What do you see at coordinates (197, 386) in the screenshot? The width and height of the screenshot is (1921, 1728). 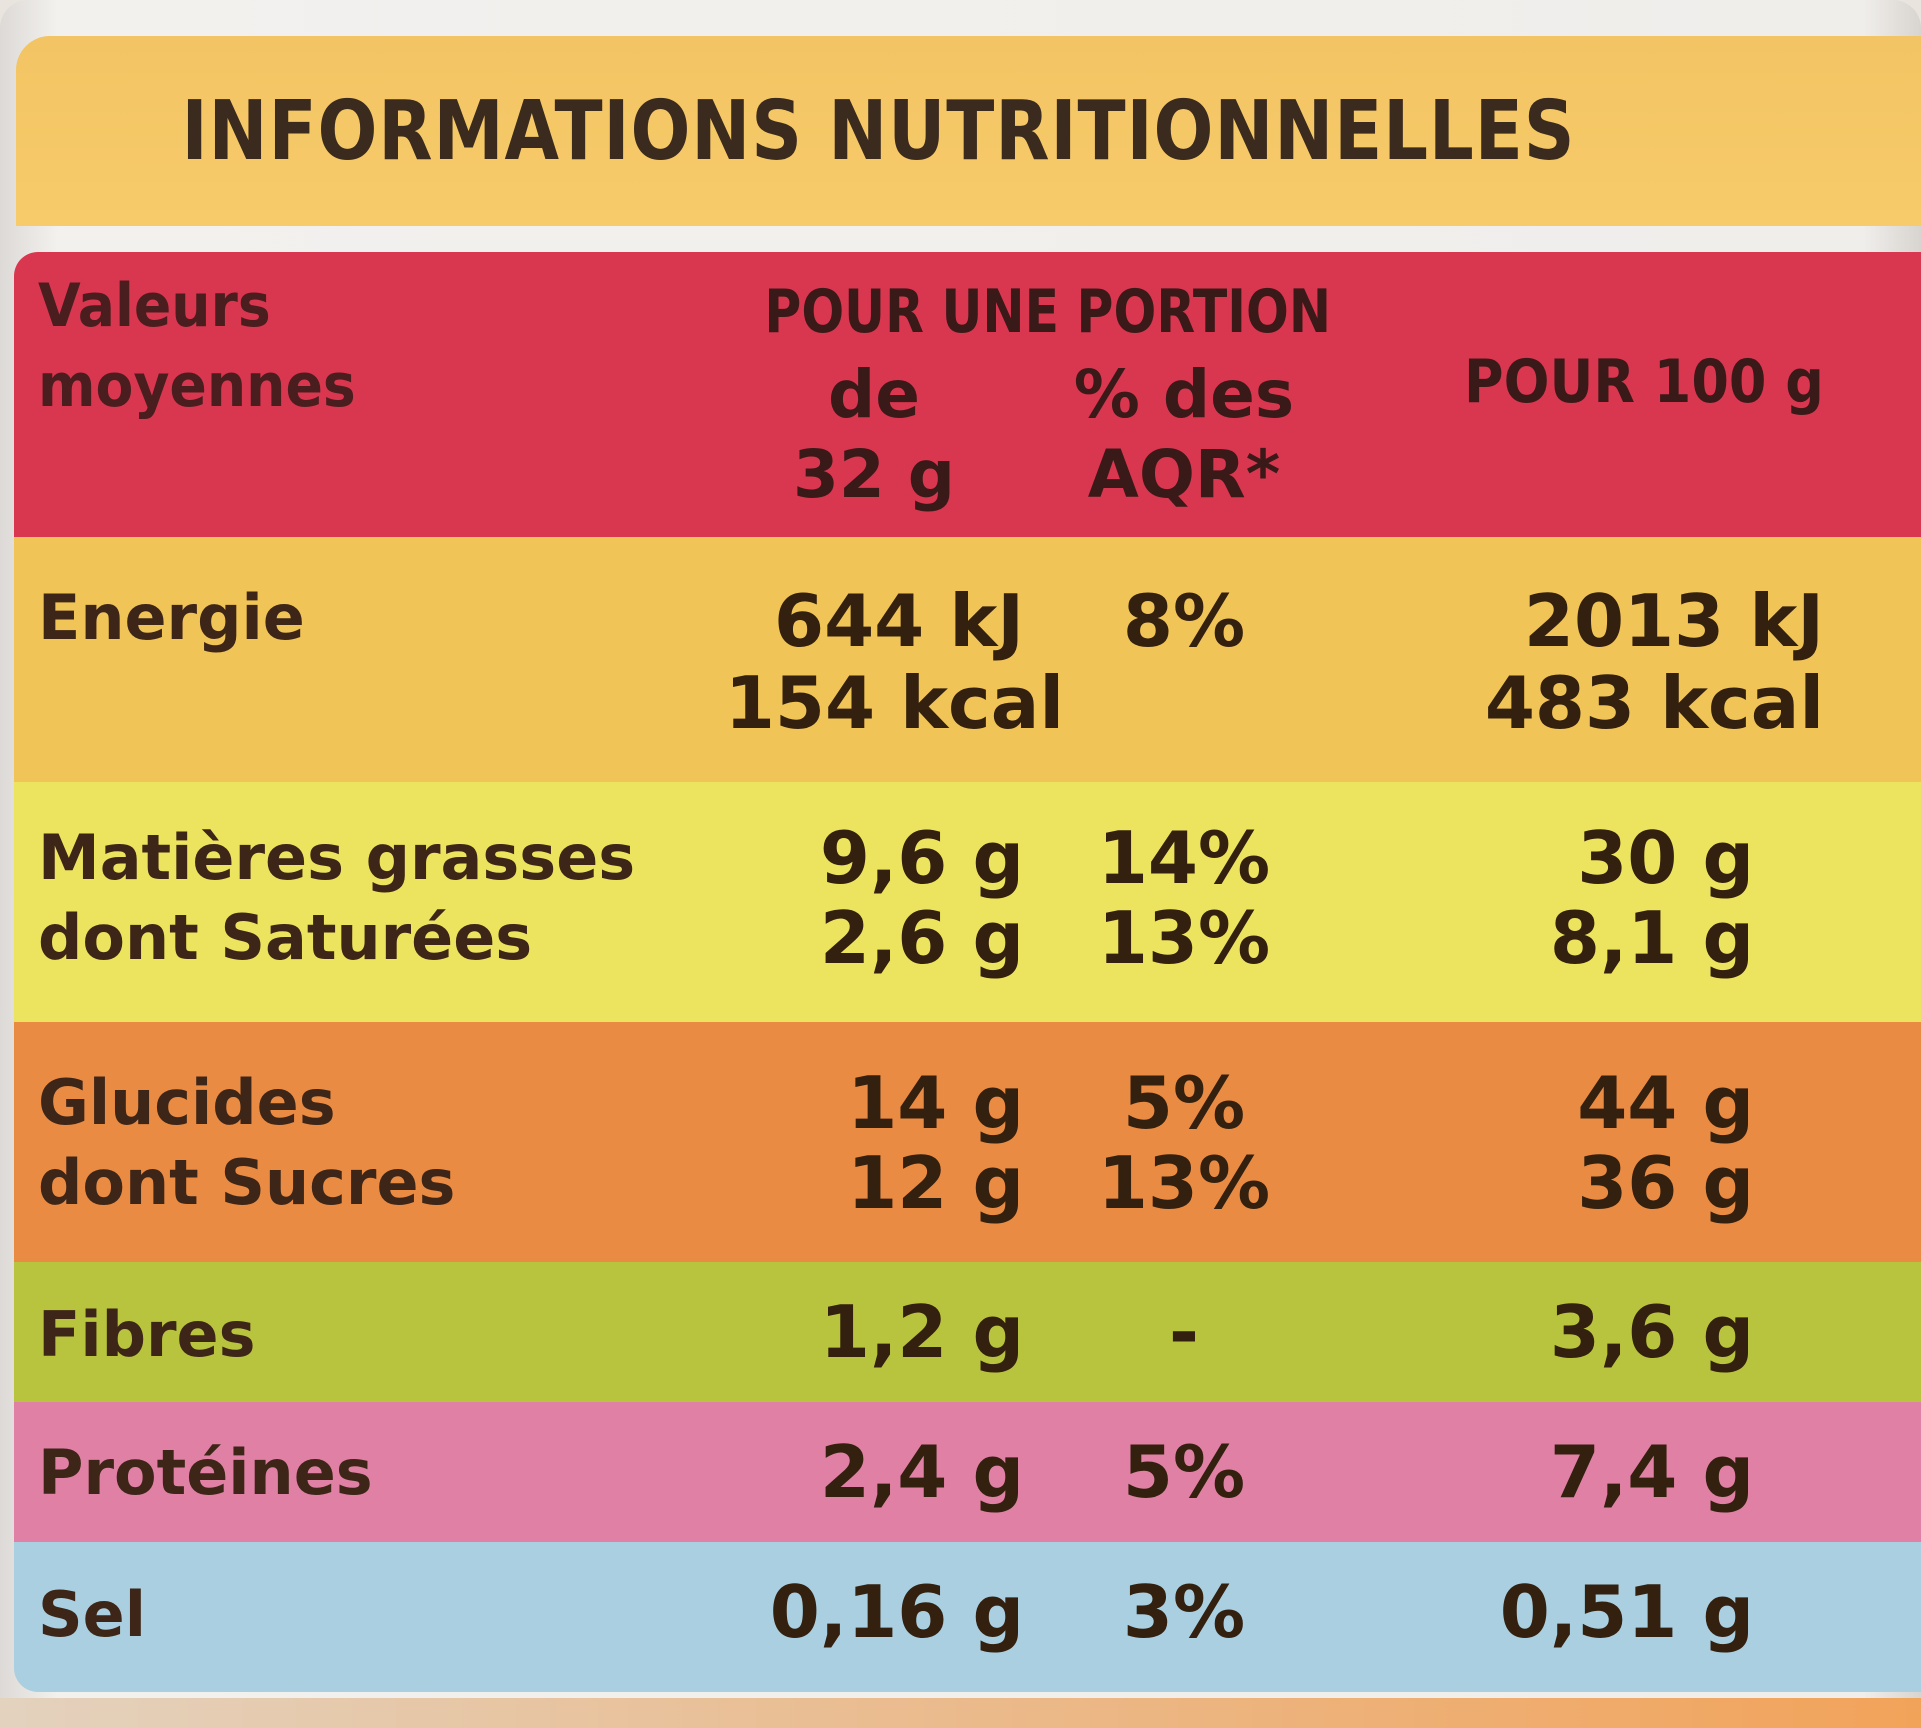 I see `header-label-line2: moyennes` at bounding box center [197, 386].